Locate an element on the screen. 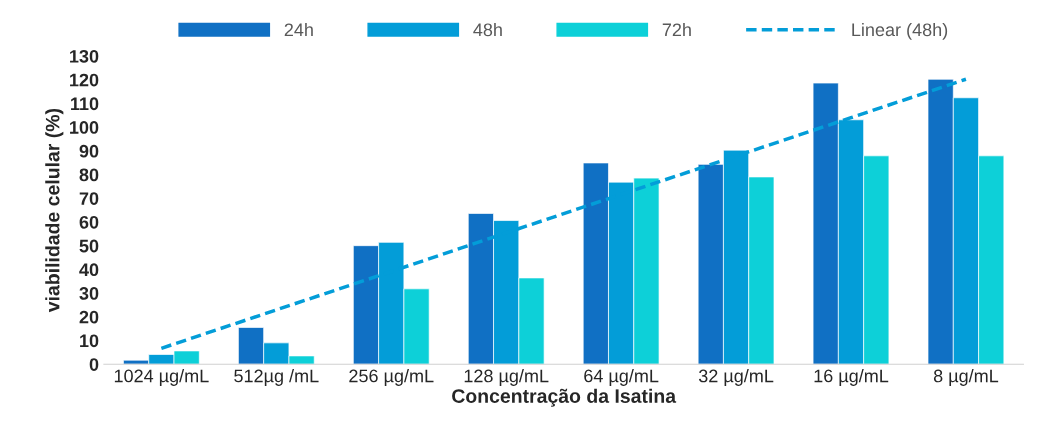 Image resolution: width=1039 pixels, height=431 pixels. y-tick-label: 70 is located at coordinates (89, 198).